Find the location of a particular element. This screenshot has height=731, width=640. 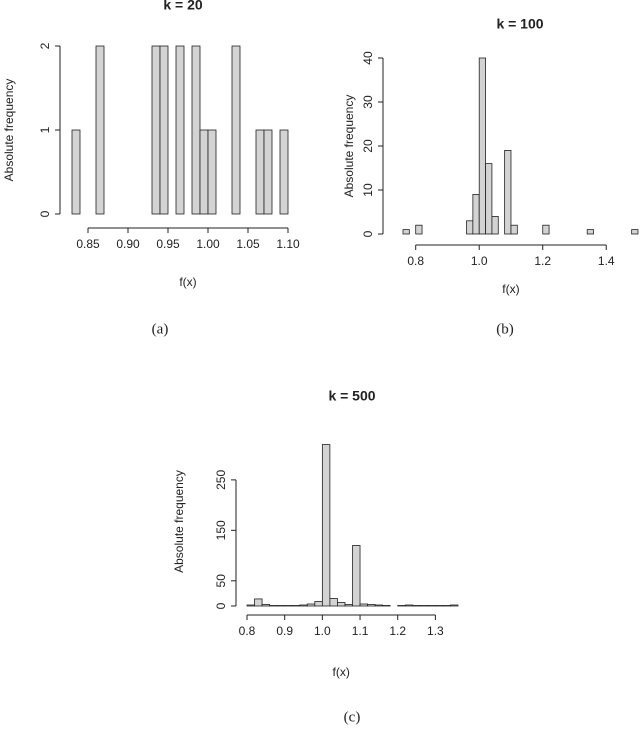

caption: (b) is located at coordinates (505, 329).